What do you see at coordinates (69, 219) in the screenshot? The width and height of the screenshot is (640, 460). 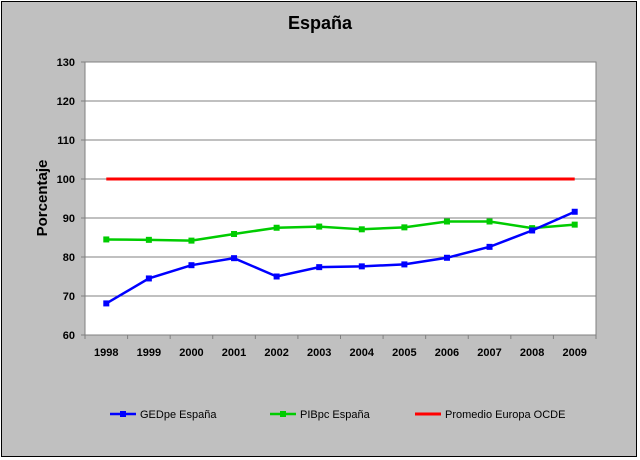 I see `y-tick-label: 90` at bounding box center [69, 219].